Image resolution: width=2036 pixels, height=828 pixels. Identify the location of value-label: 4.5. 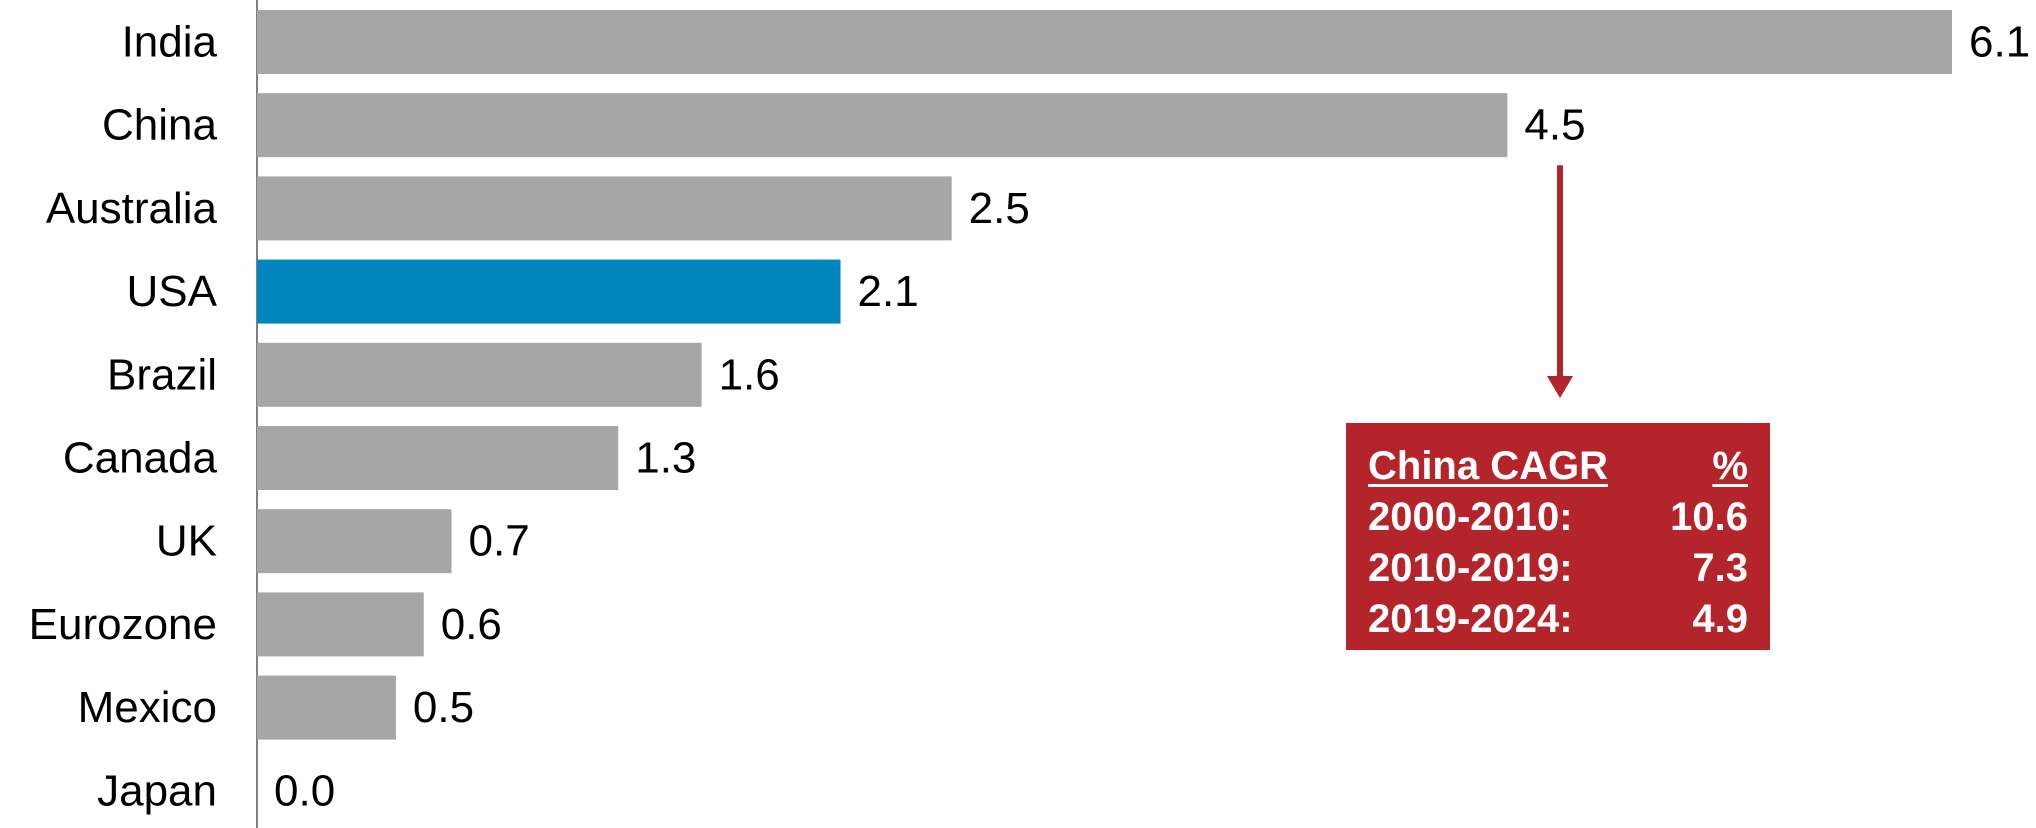
(1554, 125).